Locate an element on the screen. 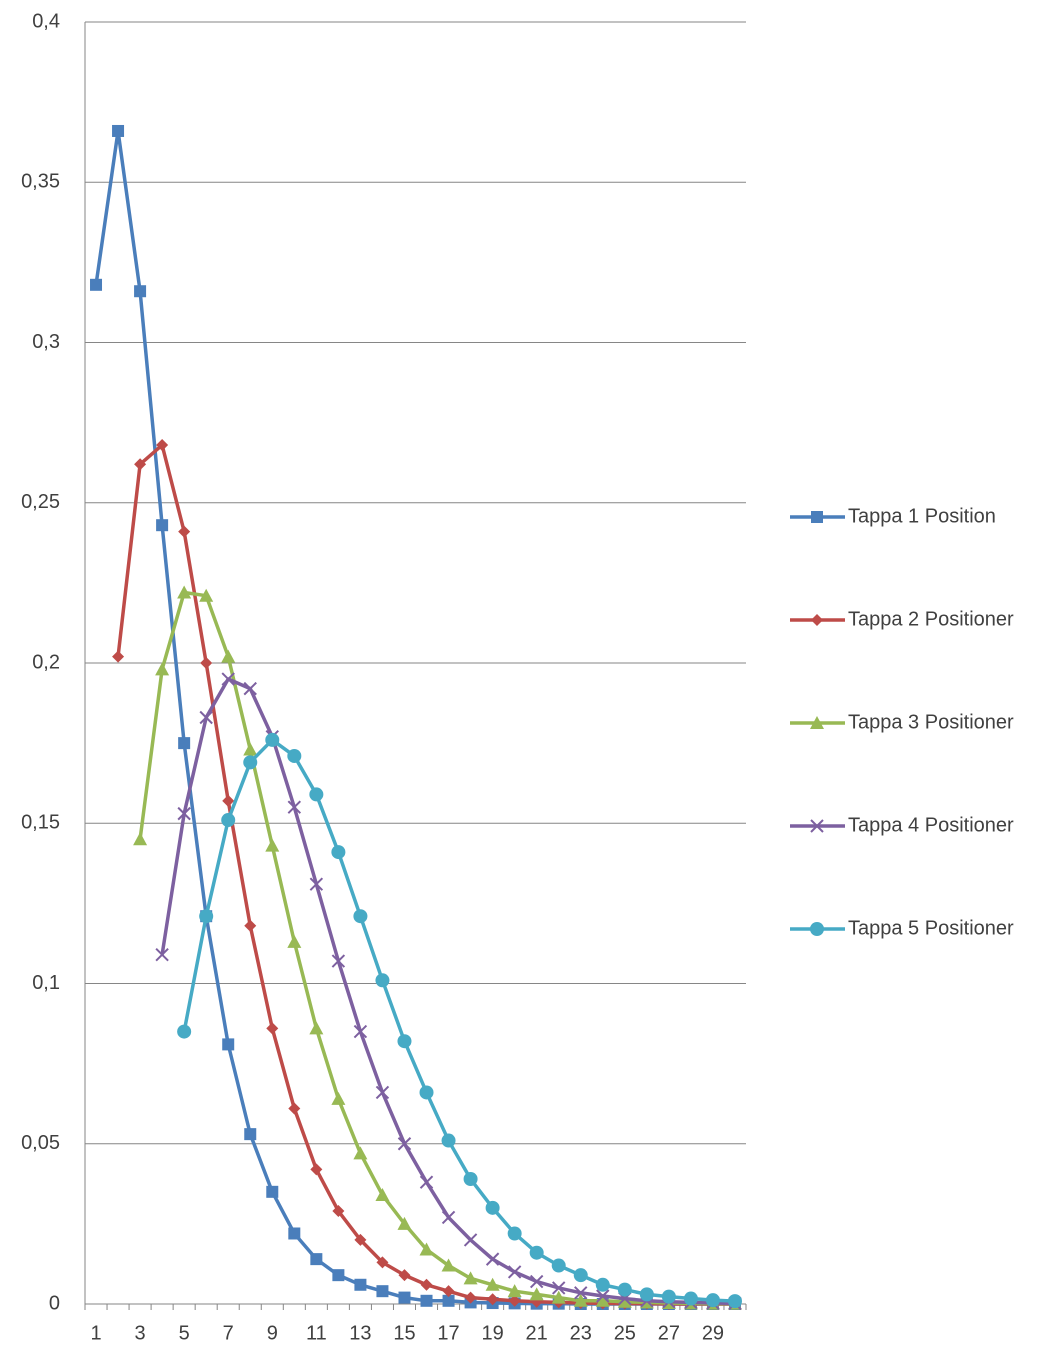 This screenshot has width=1057, height=1349. x-tick-label: 9 is located at coordinates (272, 1333).